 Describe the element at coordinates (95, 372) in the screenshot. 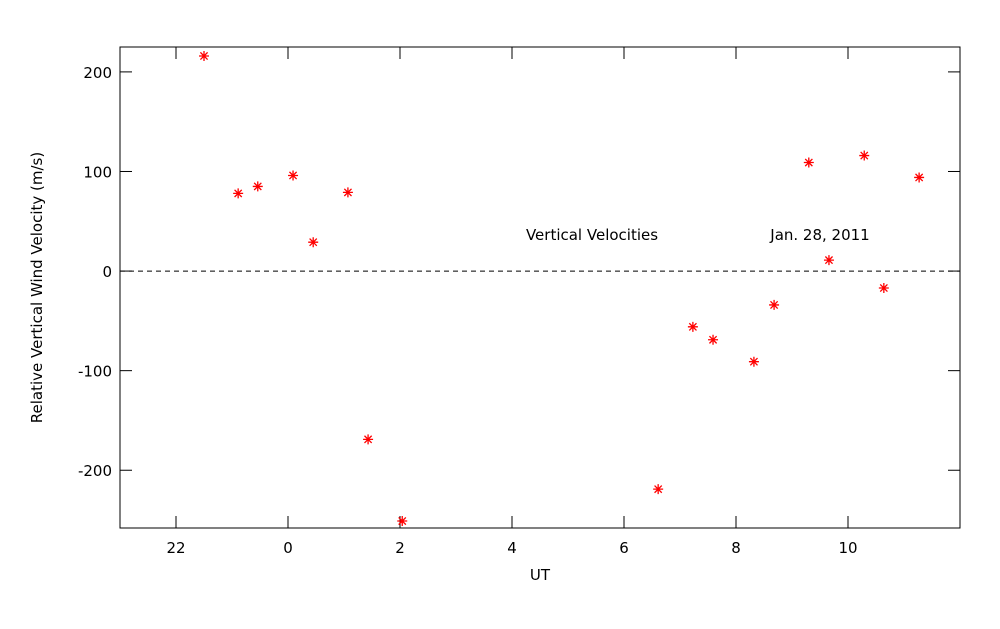

I see `y-tick-label: -100` at that location.